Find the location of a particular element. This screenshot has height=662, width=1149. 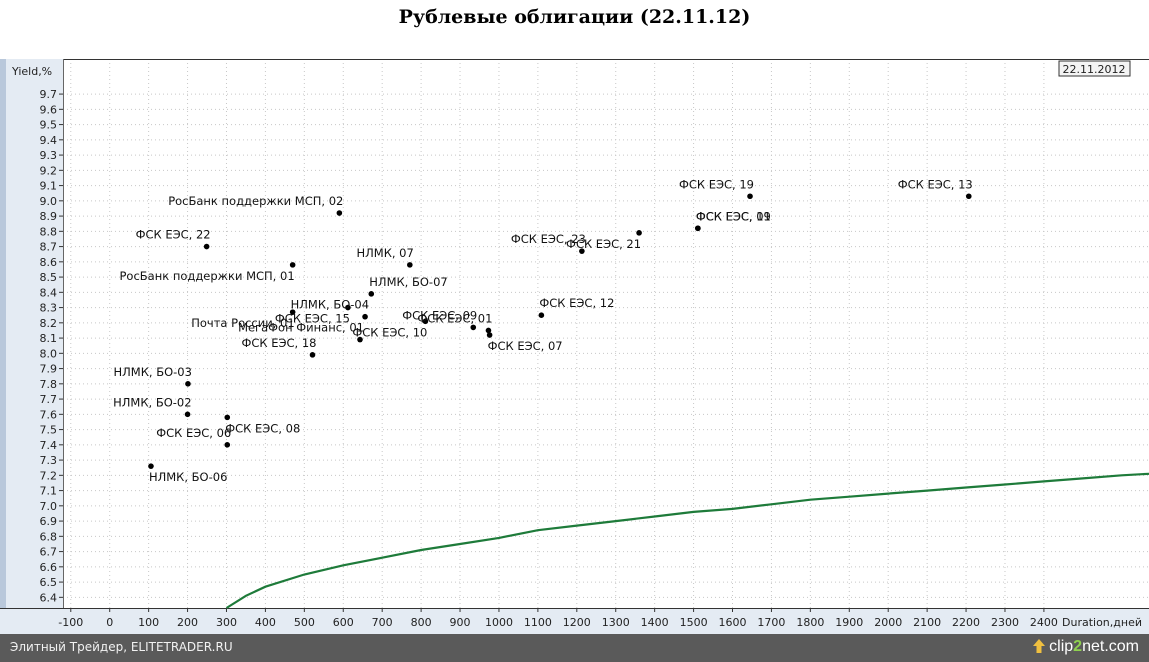

point-label: Почта России, 01 is located at coordinates (242, 323).